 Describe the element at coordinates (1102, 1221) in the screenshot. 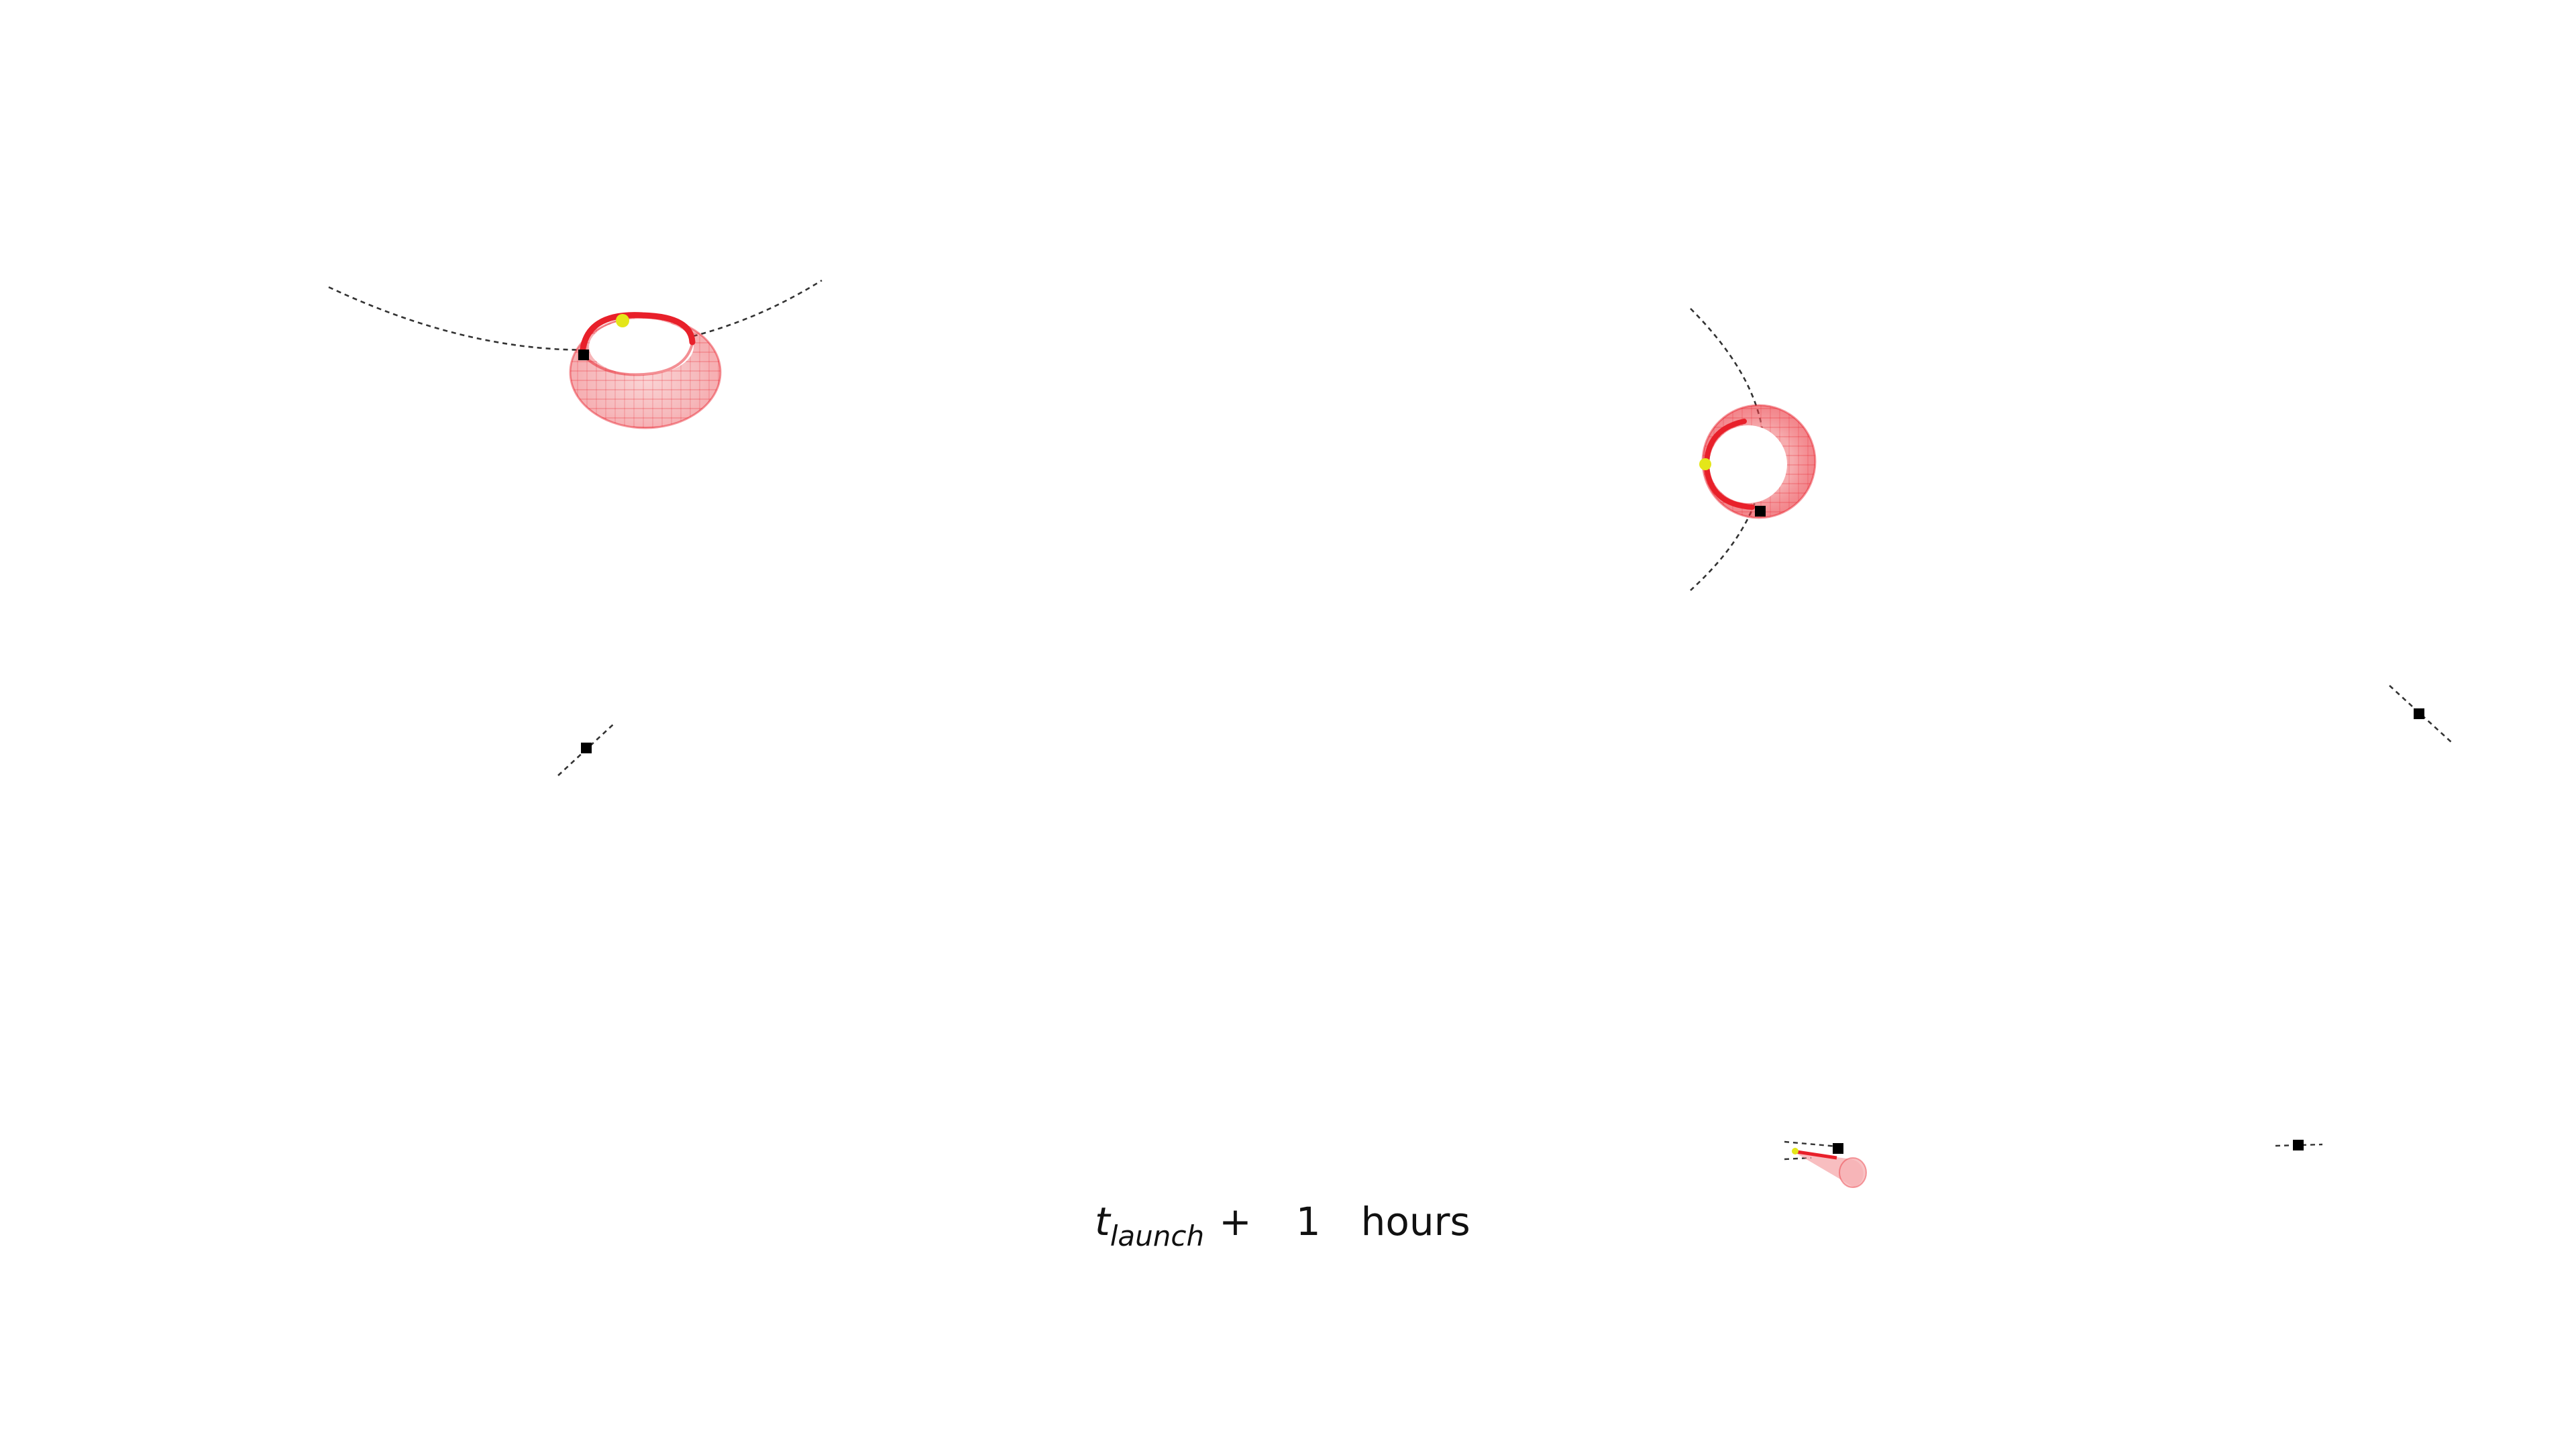

I see `time-symbol: t` at that location.